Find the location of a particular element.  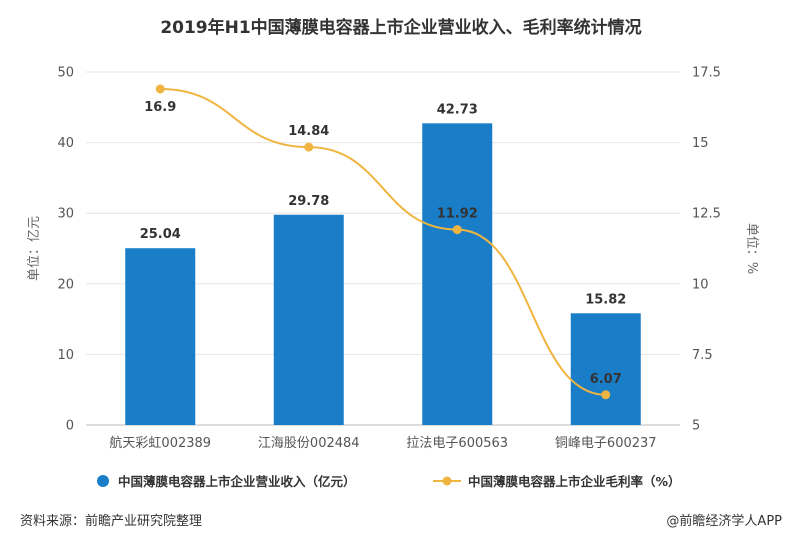

left-tick-label: 10 is located at coordinates (65, 355).